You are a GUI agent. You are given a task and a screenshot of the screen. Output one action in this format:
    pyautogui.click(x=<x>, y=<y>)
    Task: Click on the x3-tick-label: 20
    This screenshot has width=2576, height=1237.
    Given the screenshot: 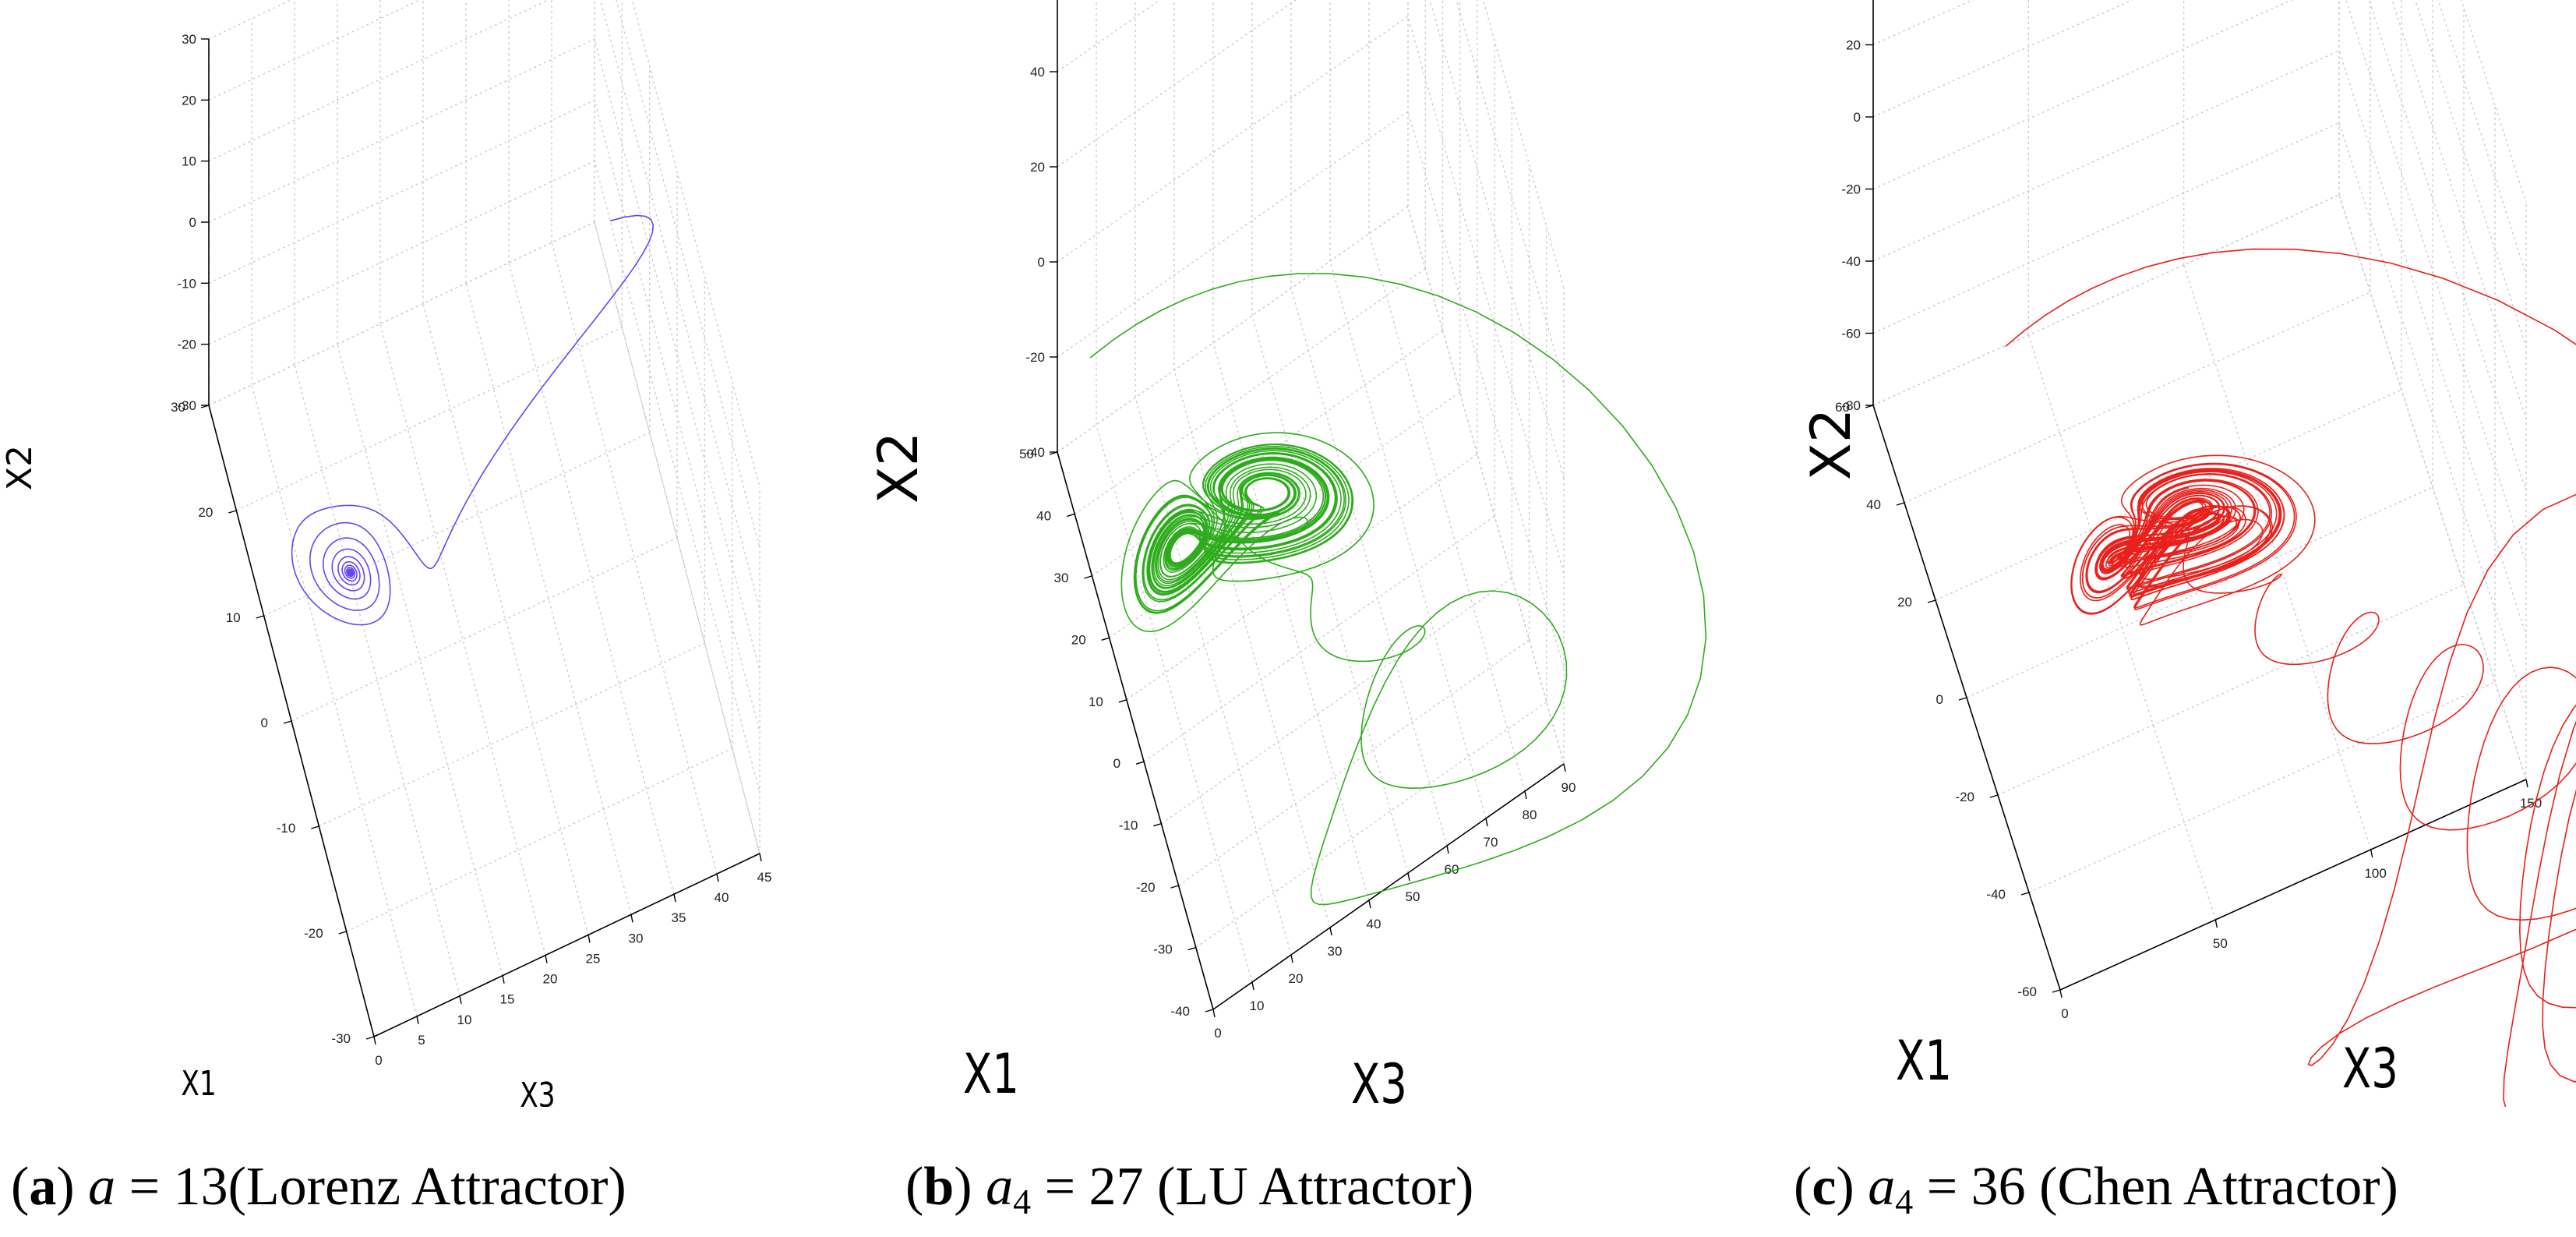 What is the action you would take?
    pyautogui.click(x=1296, y=978)
    